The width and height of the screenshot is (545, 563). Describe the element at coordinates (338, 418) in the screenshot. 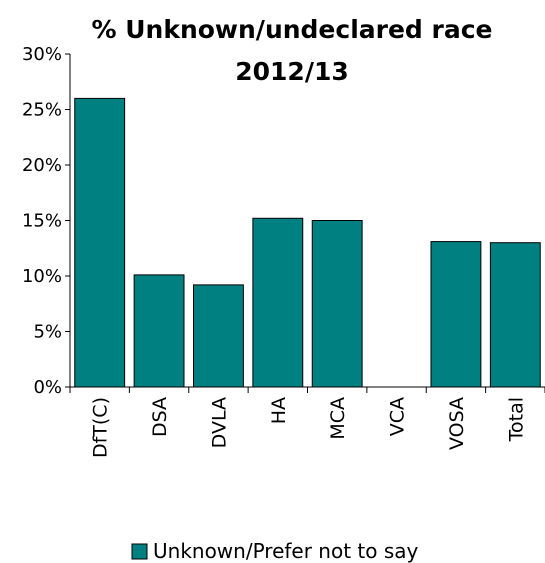

I see `x-tick-label: MCA` at that location.